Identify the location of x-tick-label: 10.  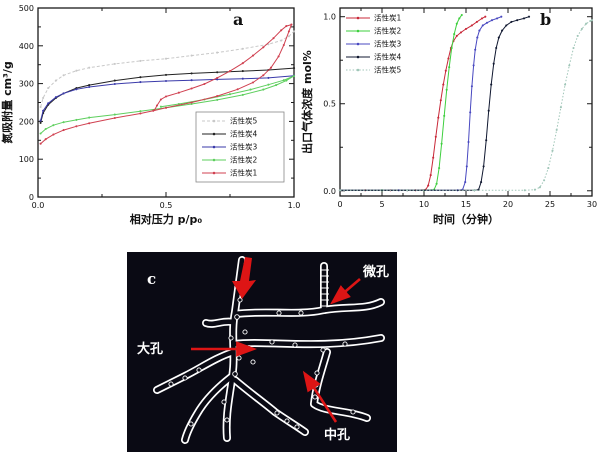
(424, 204).